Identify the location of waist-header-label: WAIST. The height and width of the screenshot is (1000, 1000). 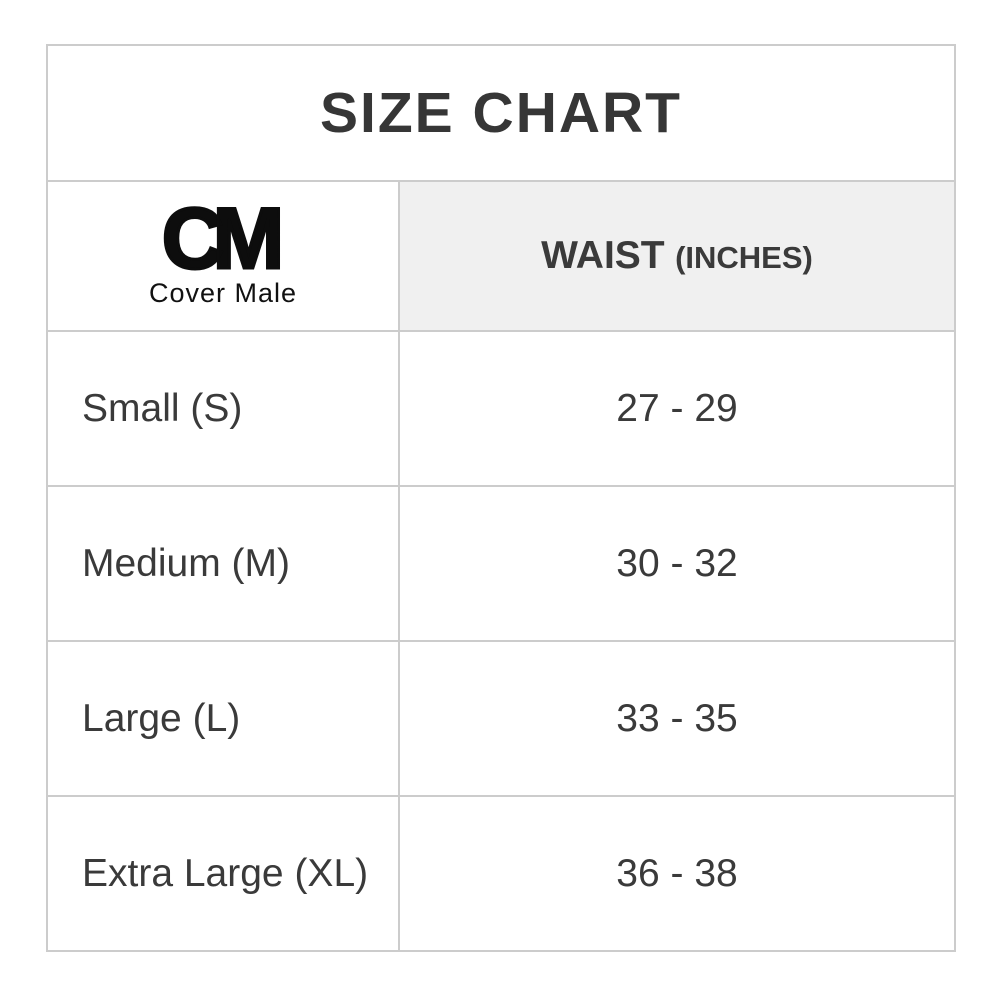
(603, 255).